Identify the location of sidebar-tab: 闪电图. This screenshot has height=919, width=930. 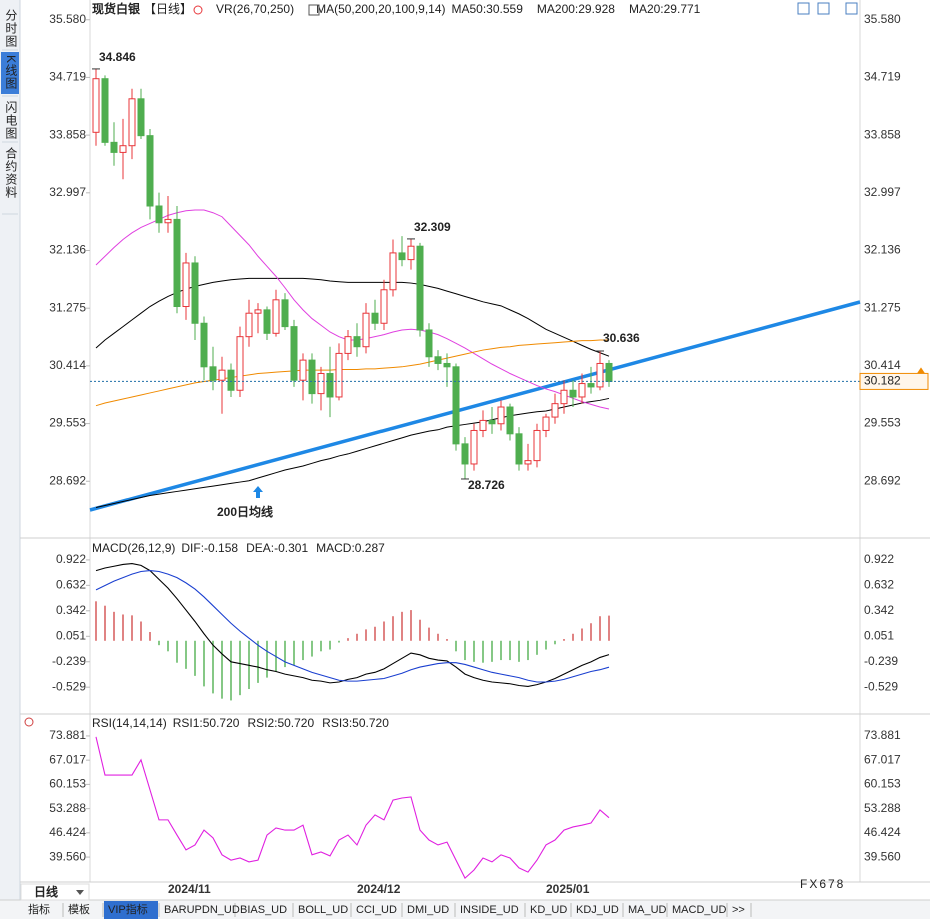
(11, 120).